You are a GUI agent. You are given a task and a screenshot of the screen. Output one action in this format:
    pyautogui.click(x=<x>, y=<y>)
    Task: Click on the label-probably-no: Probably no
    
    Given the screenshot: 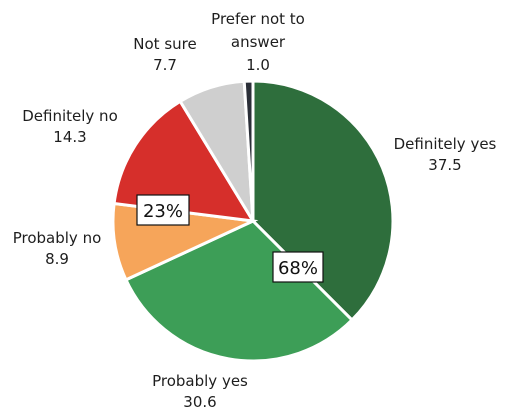 What is the action you would take?
    pyautogui.click(x=57, y=238)
    